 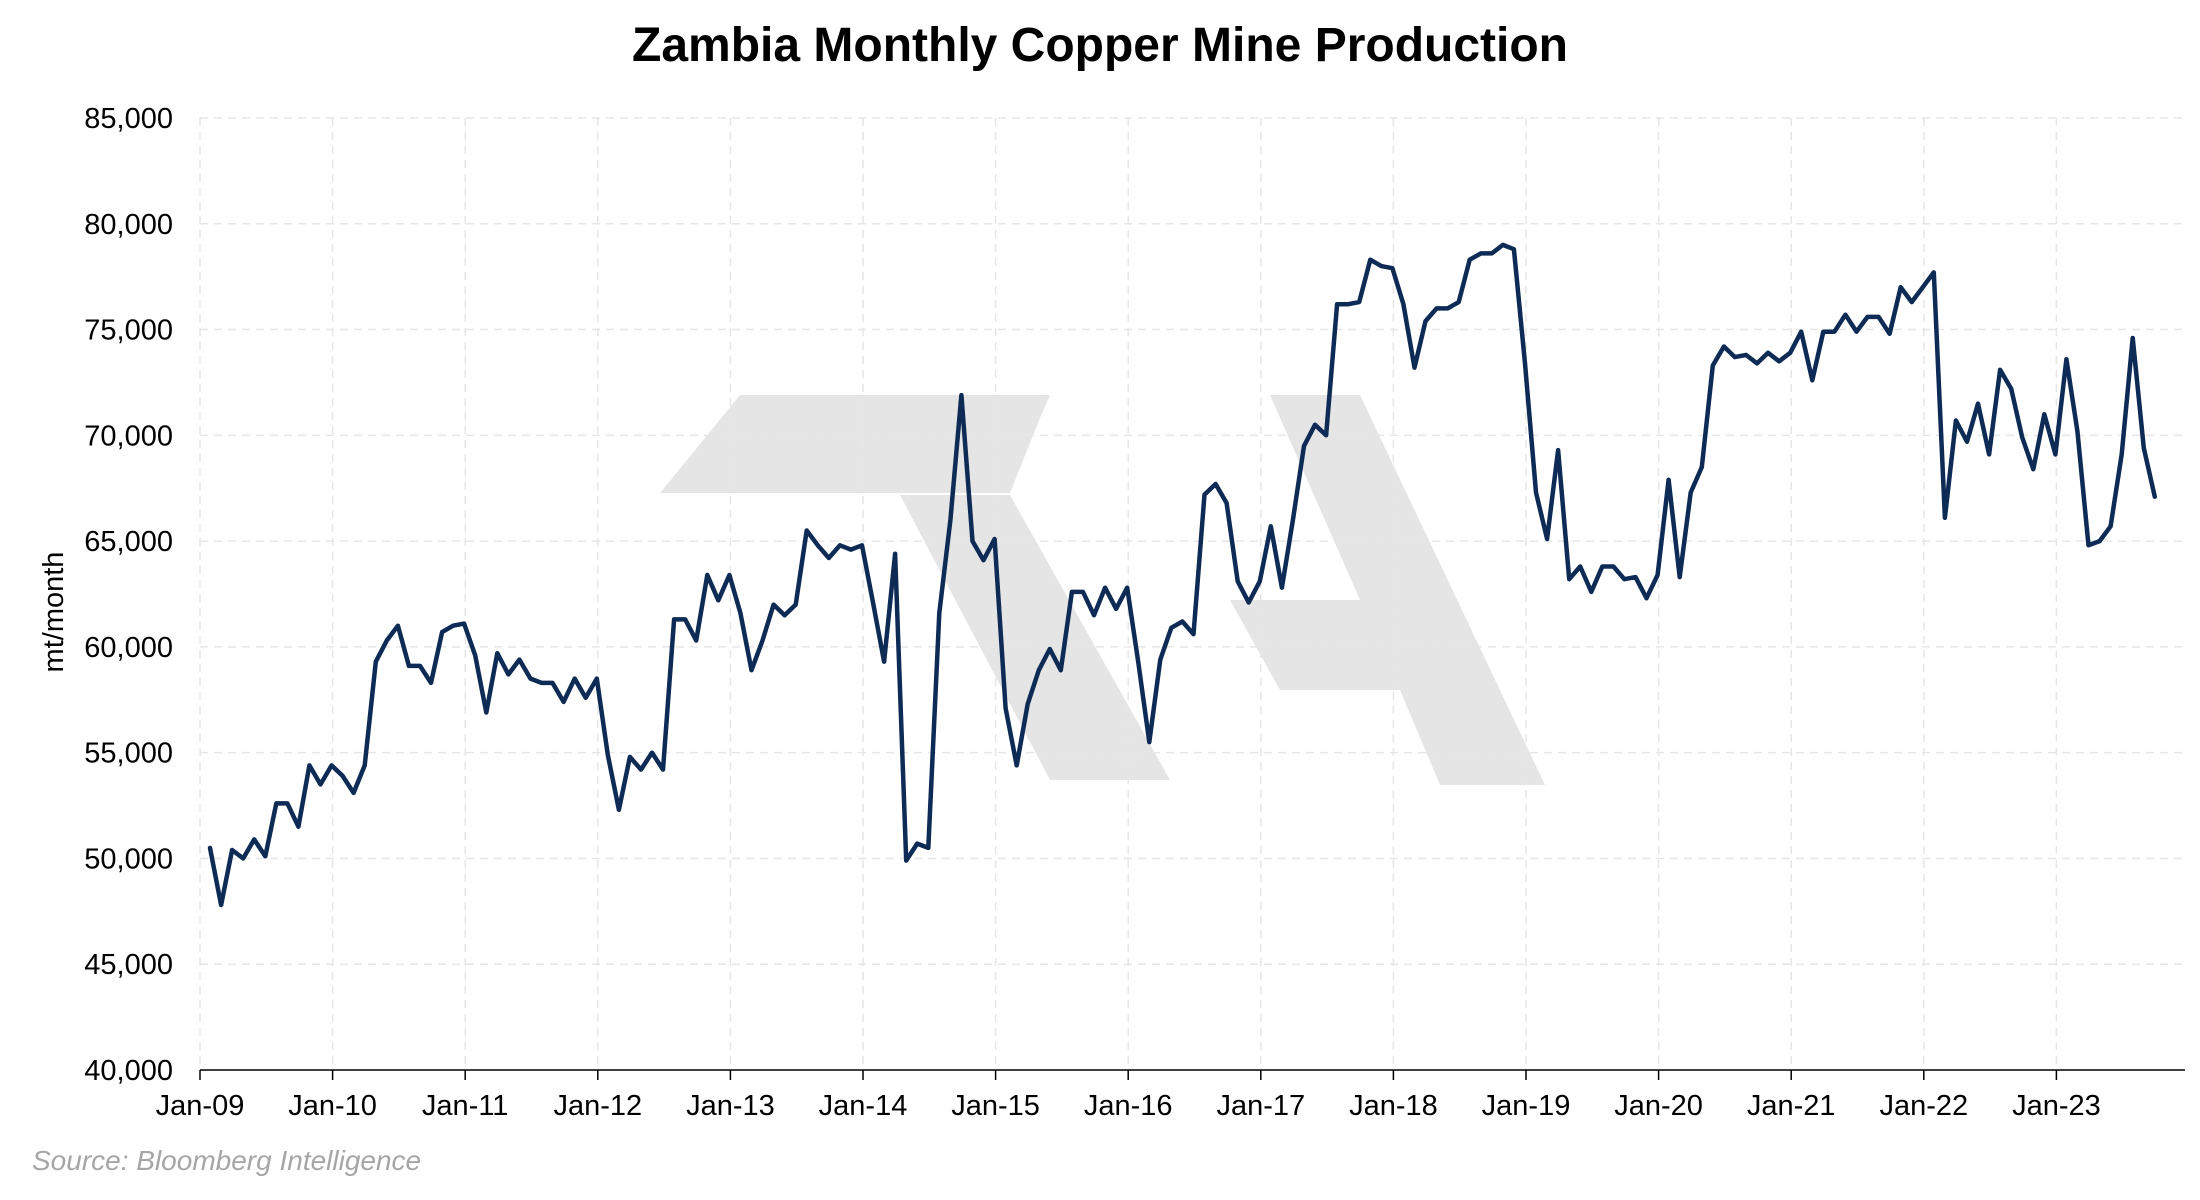 What do you see at coordinates (1526, 1106) in the screenshot?
I see `x-tick-label: Jan-19` at bounding box center [1526, 1106].